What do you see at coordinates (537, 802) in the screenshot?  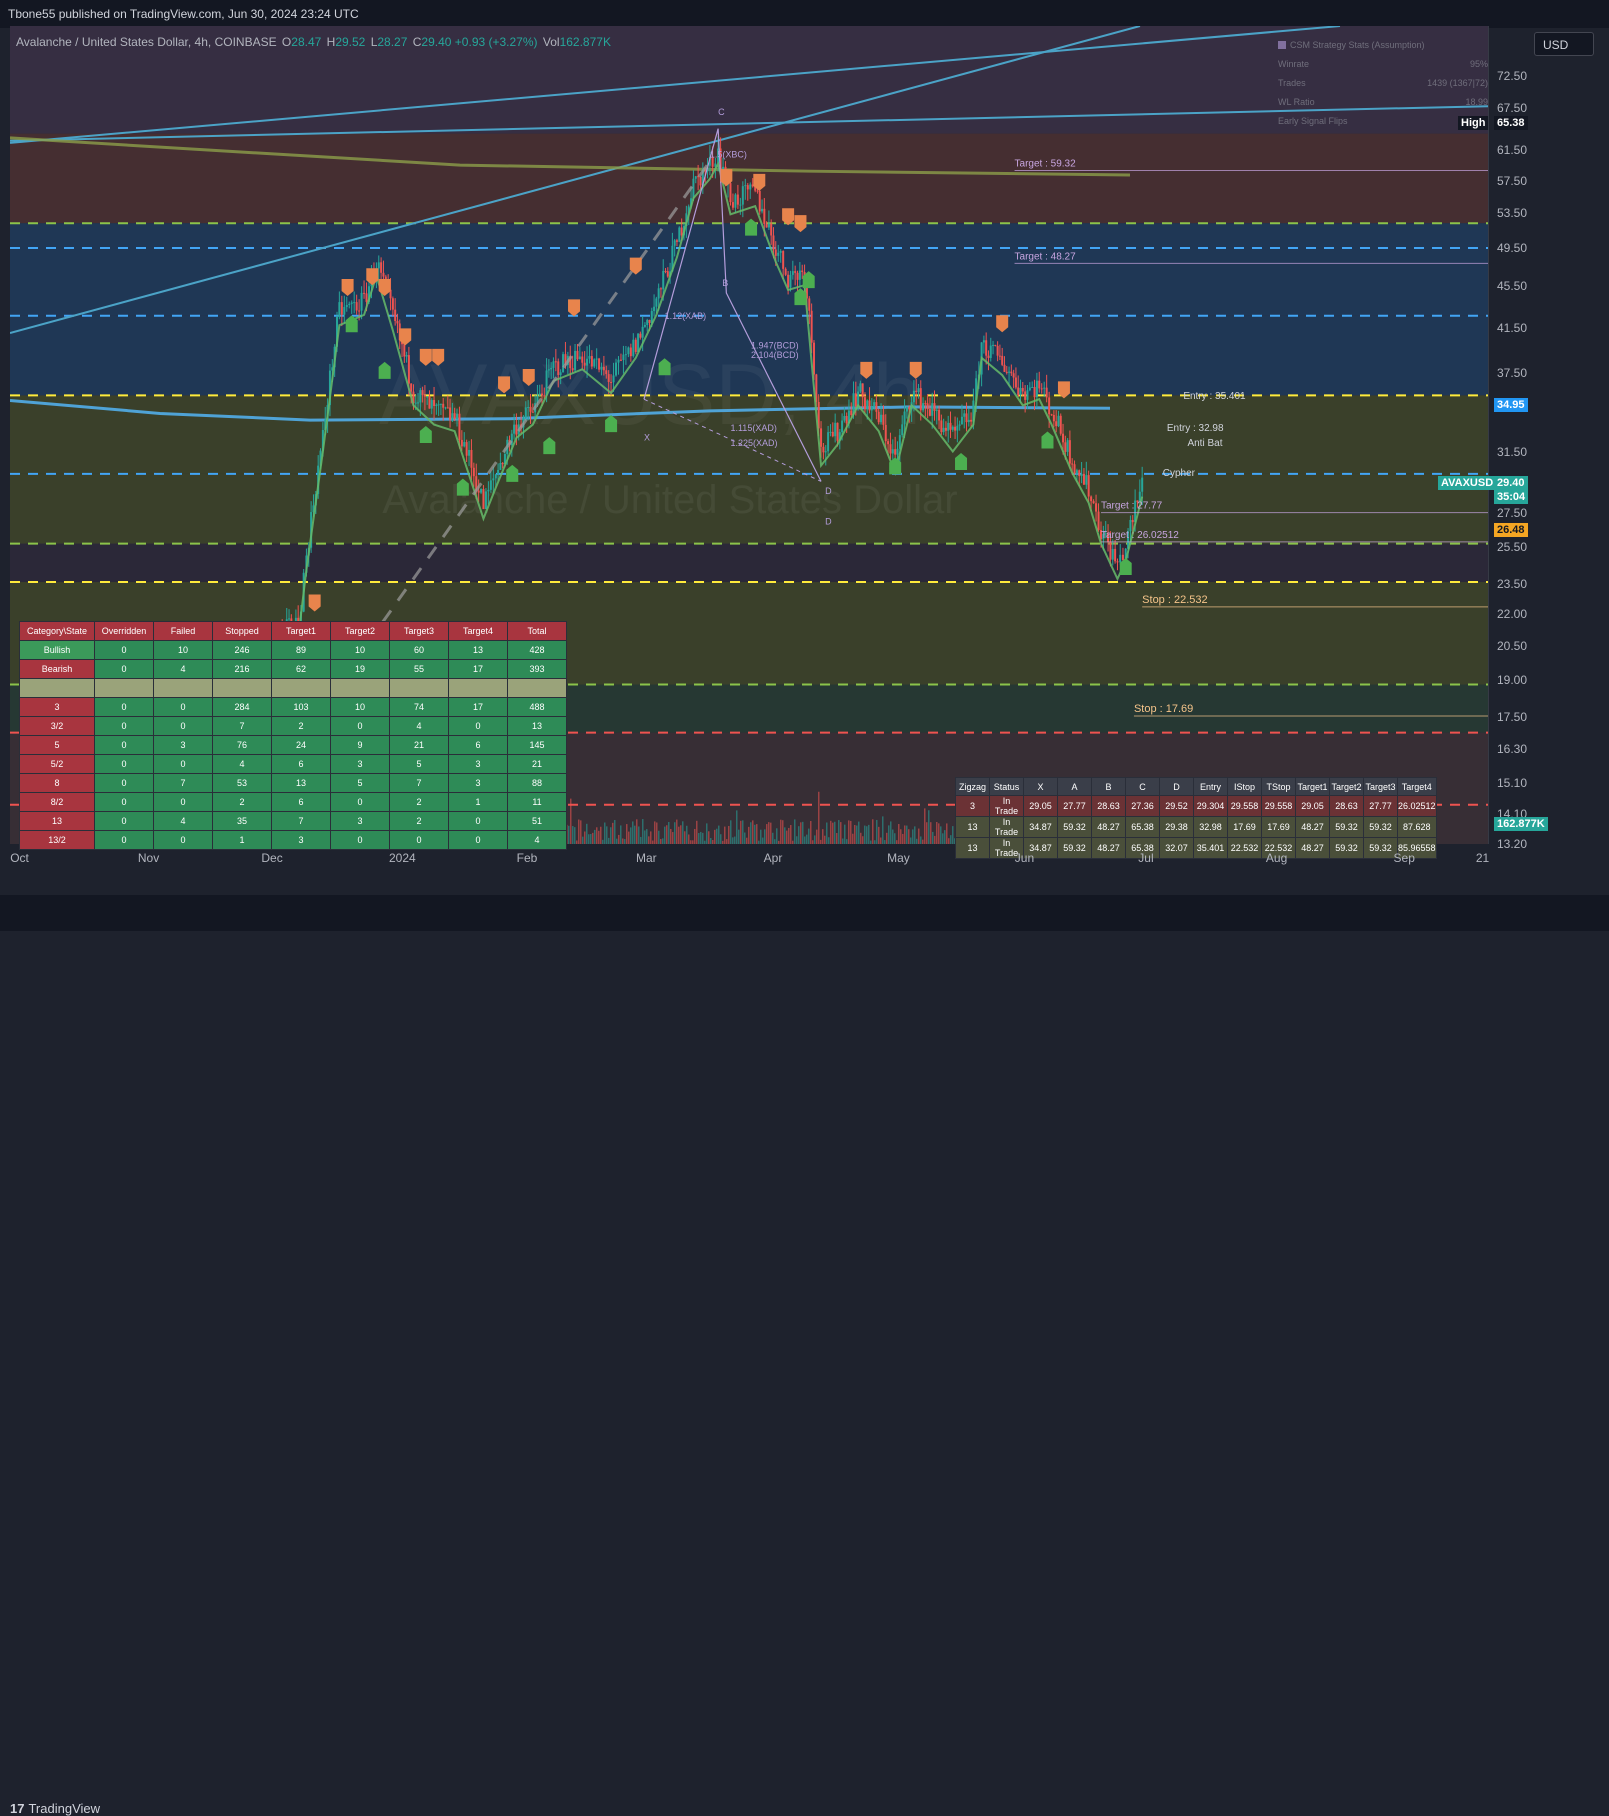 I see `table-cell: 11` at bounding box center [537, 802].